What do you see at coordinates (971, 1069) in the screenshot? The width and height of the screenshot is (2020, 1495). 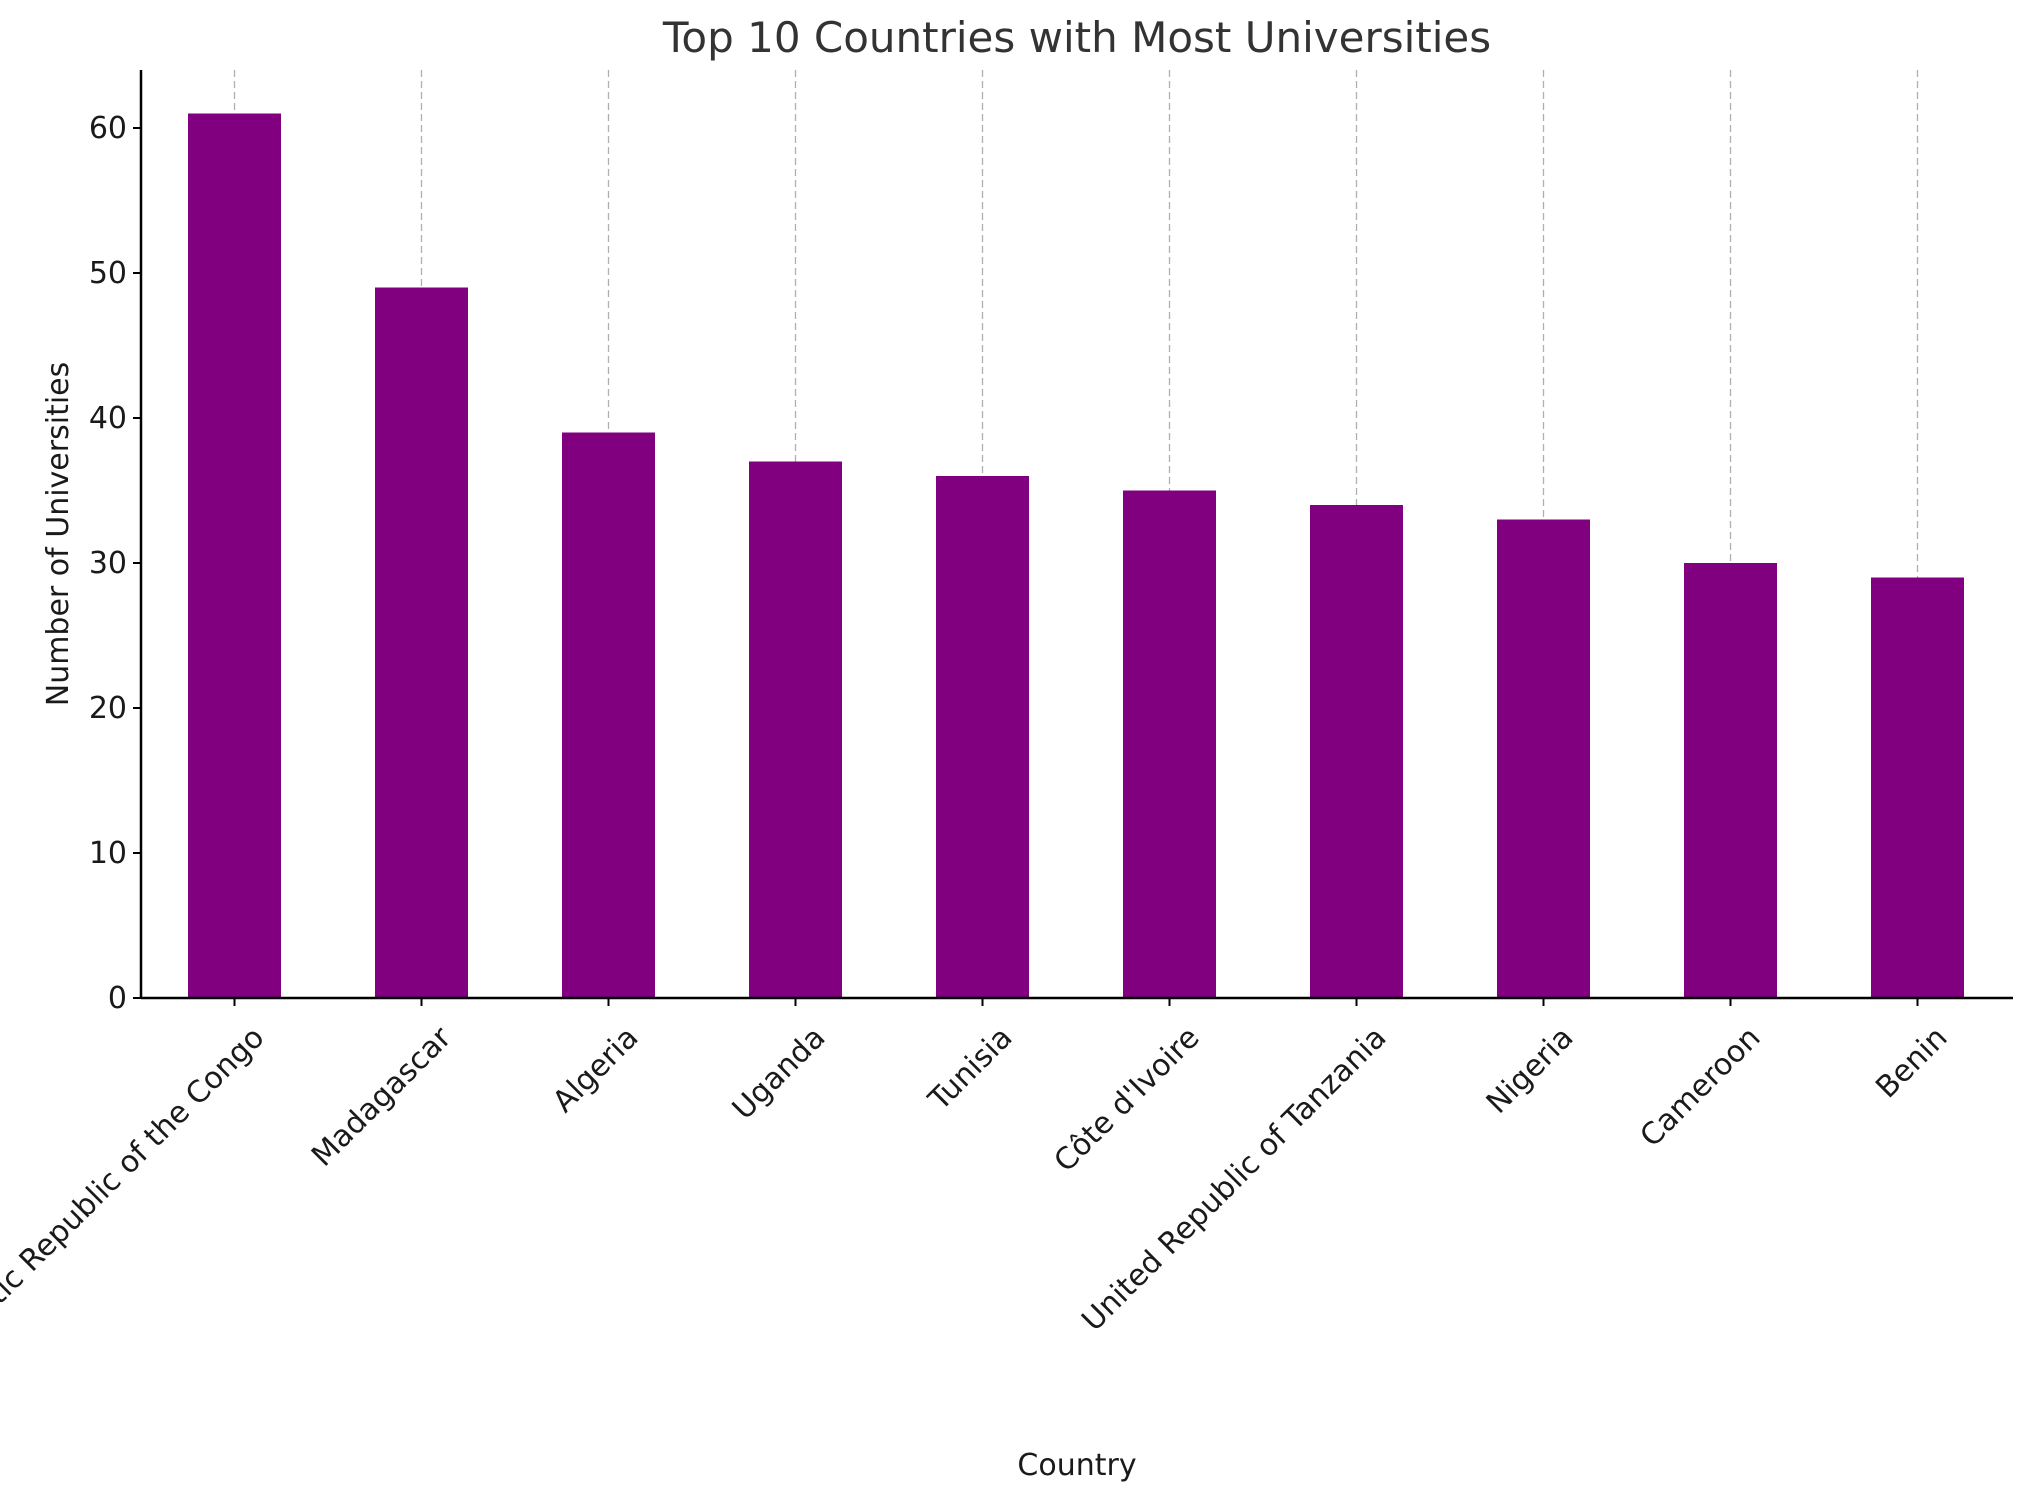 I see `x-tick-label: Tunisia` at bounding box center [971, 1069].